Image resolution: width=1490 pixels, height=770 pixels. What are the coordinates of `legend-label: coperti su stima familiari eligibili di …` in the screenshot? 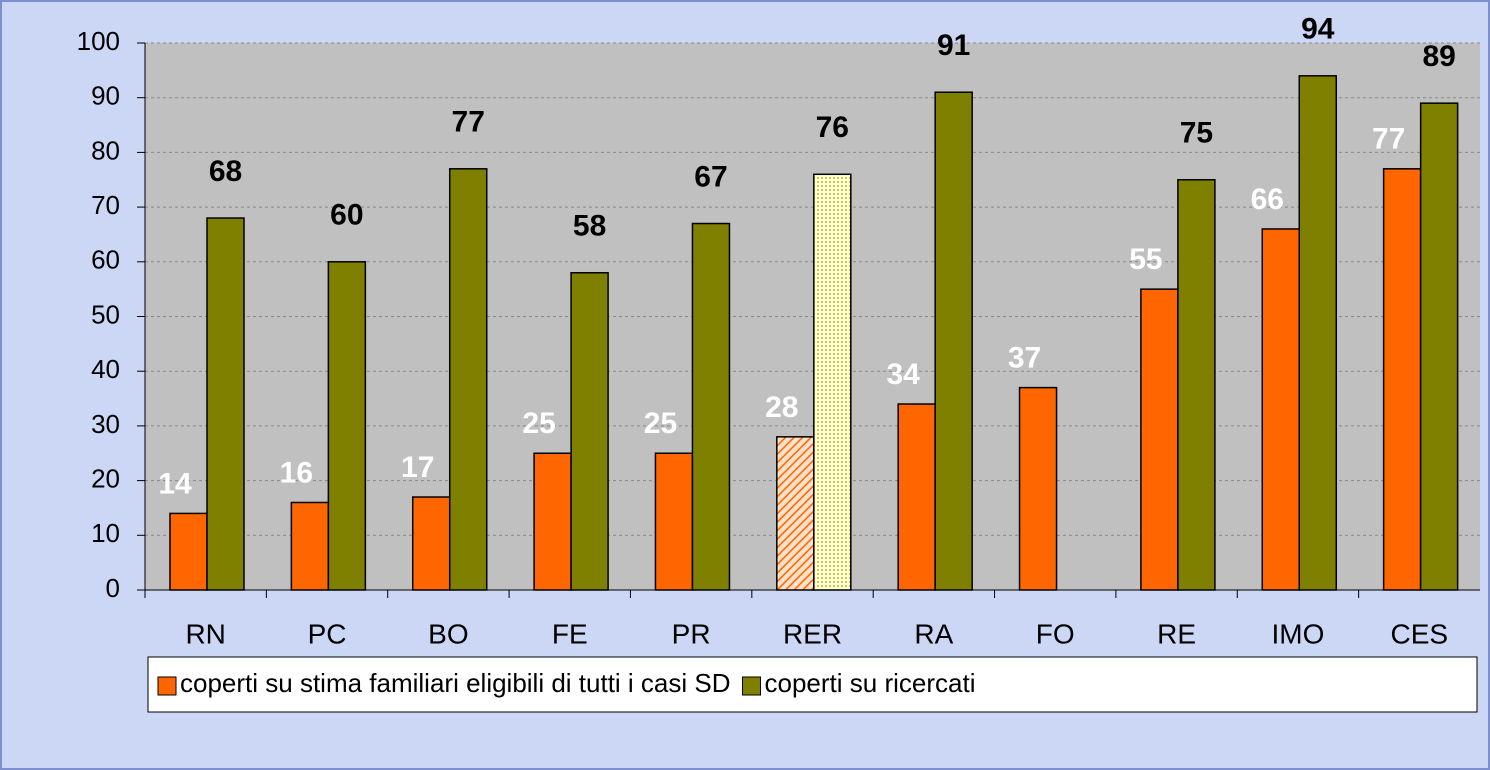 It's located at (455, 683).